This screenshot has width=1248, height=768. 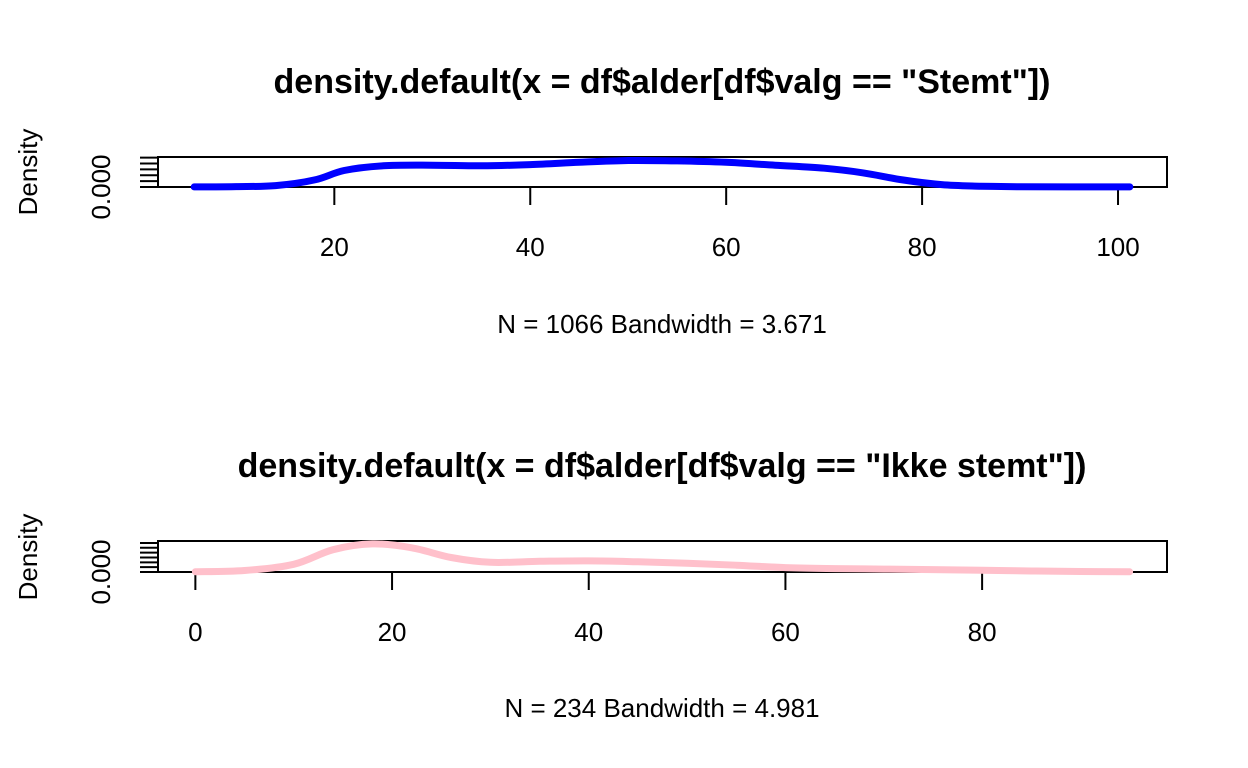 What do you see at coordinates (195, 632) in the screenshot?
I see `x-tick-label: 0` at bounding box center [195, 632].